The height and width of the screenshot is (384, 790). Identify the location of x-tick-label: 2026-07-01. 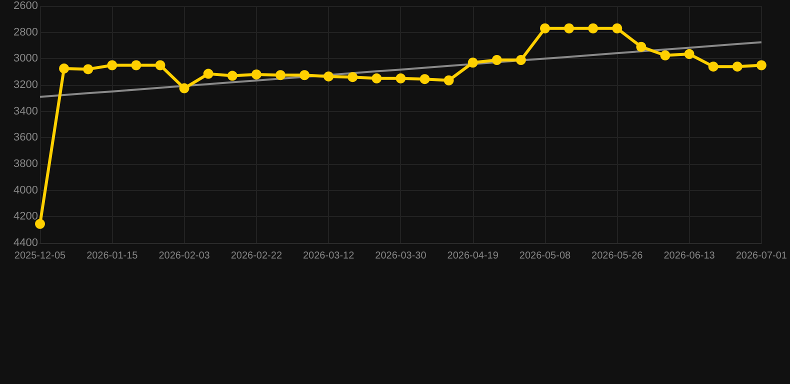
(762, 256).